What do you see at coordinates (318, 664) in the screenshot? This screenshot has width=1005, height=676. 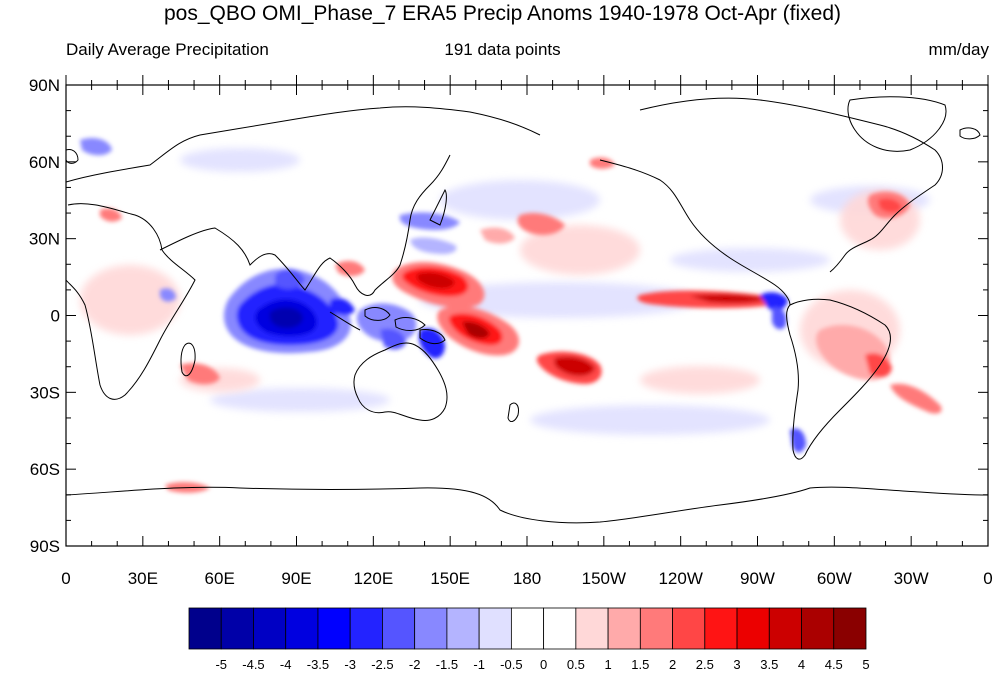 I see `colorbar-label: -3.5` at bounding box center [318, 664].